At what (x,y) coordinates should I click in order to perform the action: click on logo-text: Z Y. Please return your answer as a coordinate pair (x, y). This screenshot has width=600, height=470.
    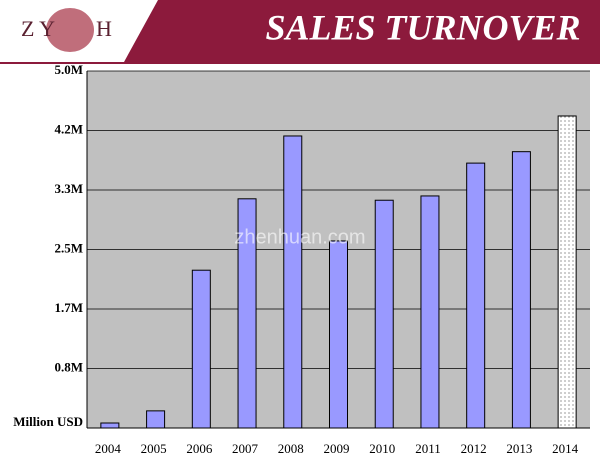
    Looking at the image, I should click on (38, 28).